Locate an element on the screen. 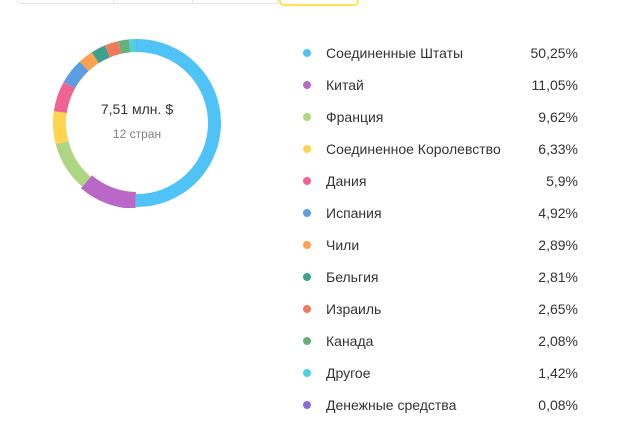 The width and height of the screenshot is (633, 439). legend-item: Испания 4,92% is located at coordinates (440, 213).